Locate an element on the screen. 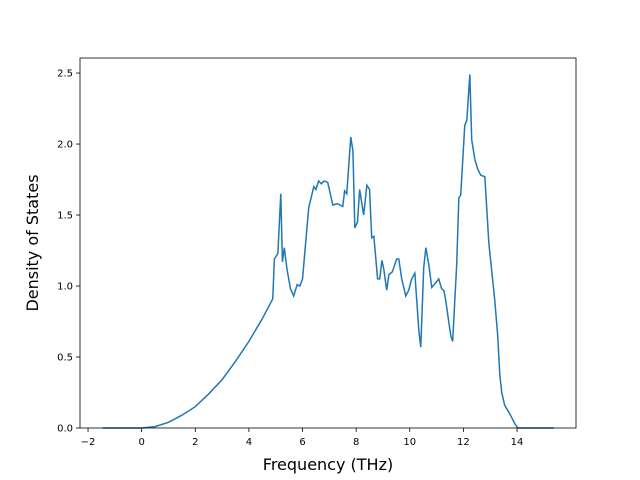 This screenshot has width=640, height=480. y-axis-label: Density of States is located at coordinates (32, 242).